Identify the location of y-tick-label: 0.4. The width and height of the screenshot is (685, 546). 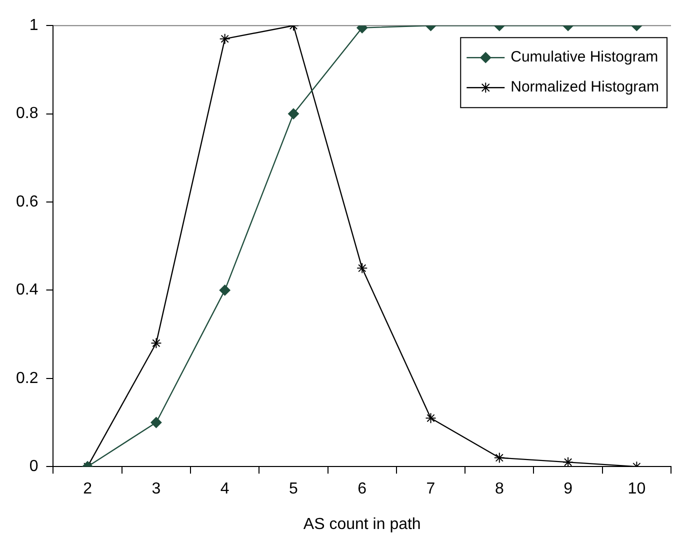
(27, 290).